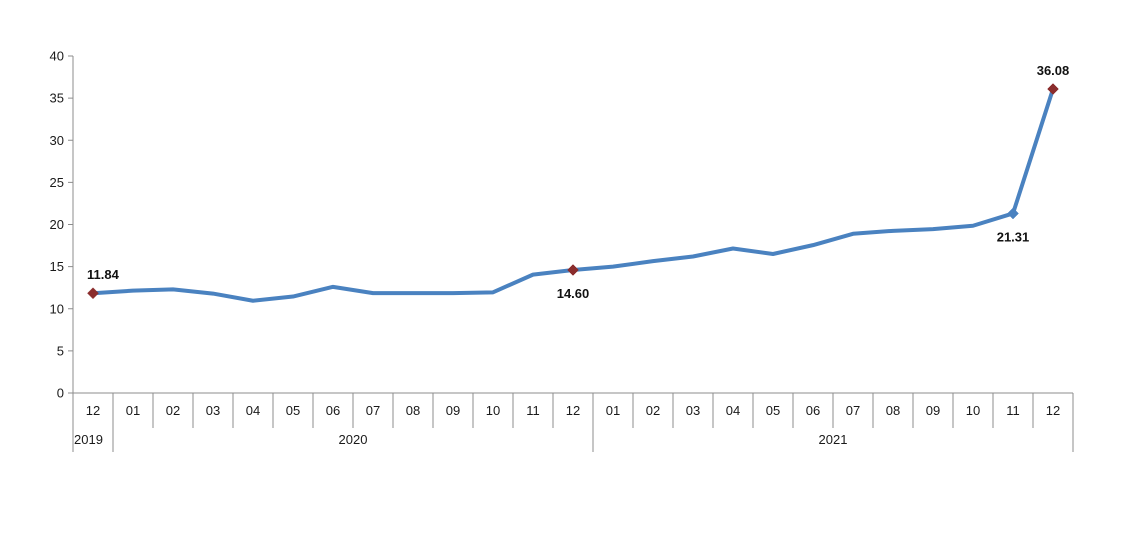 This screenshot has width=1125, height=542. What do you see at coordinates (573, 293) in the screenshot?
I see `data-label: 14.60` at bounding box center [573, 293].